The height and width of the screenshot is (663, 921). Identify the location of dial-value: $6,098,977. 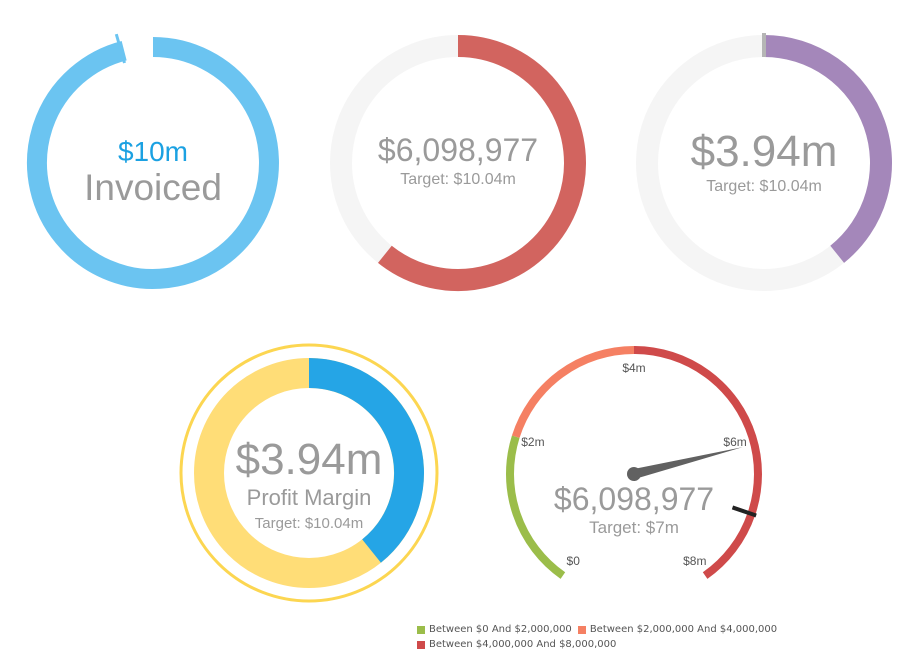
(634, 499).